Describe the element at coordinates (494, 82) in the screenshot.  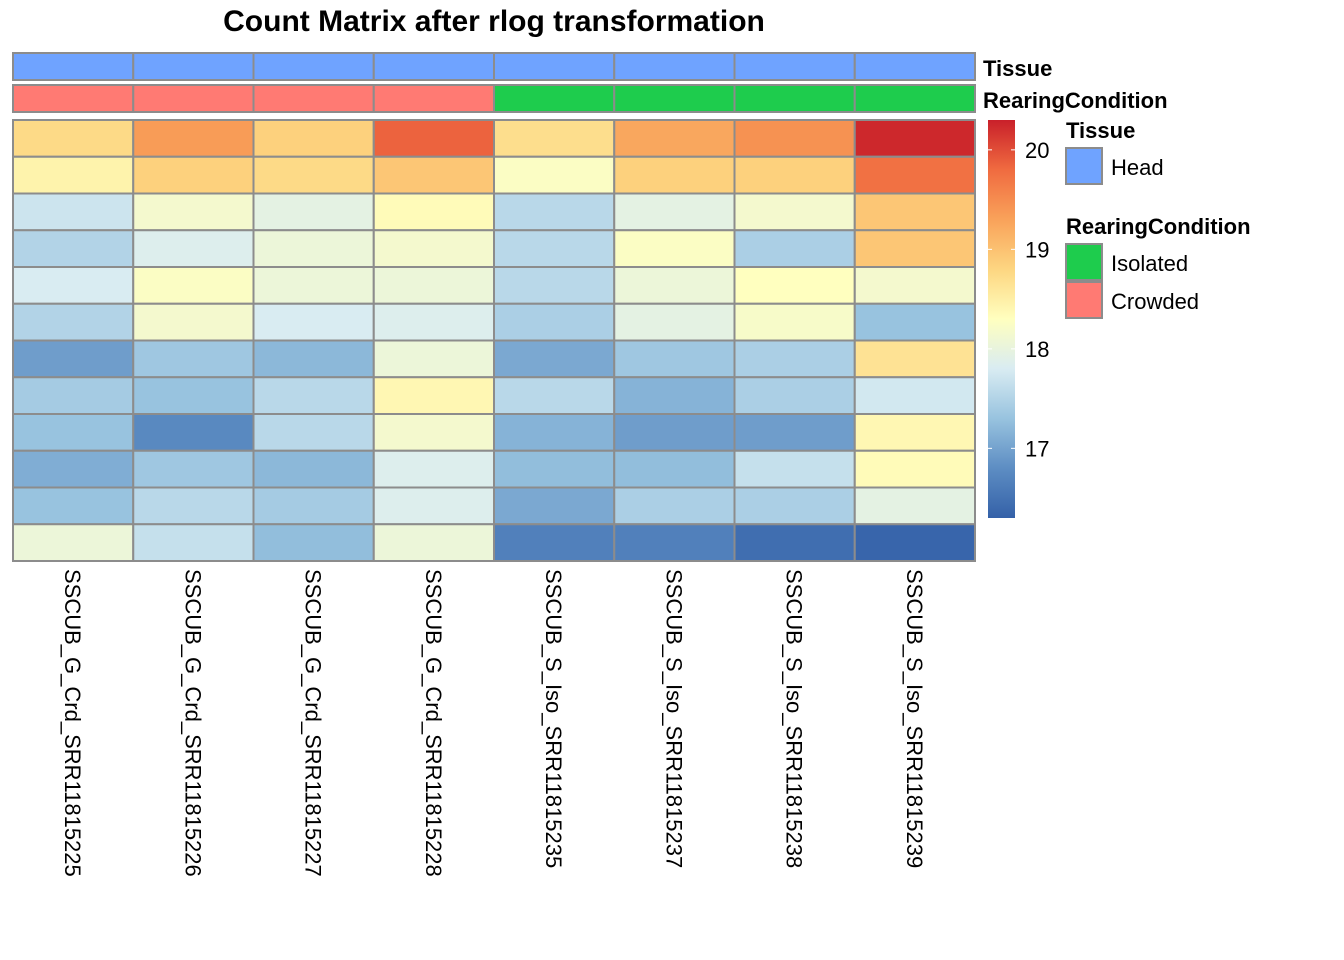
I see `annotation-bars` at that location.